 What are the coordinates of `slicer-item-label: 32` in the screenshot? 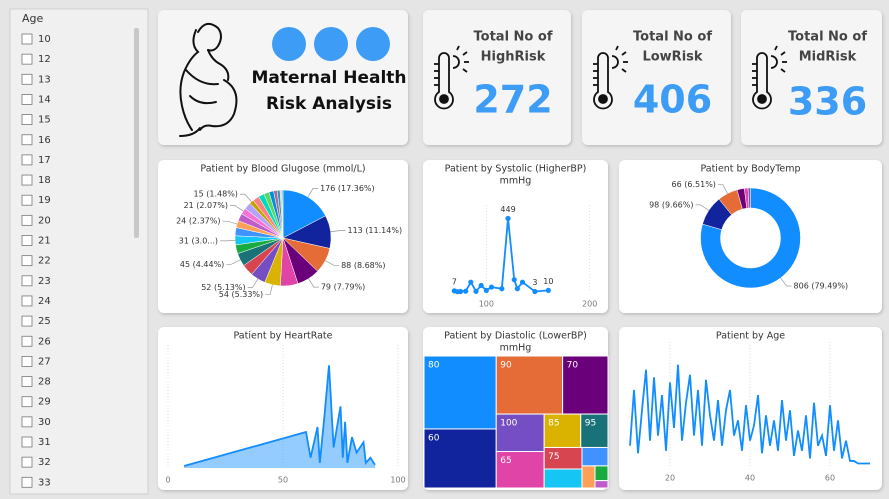 It's located at (44, 462).